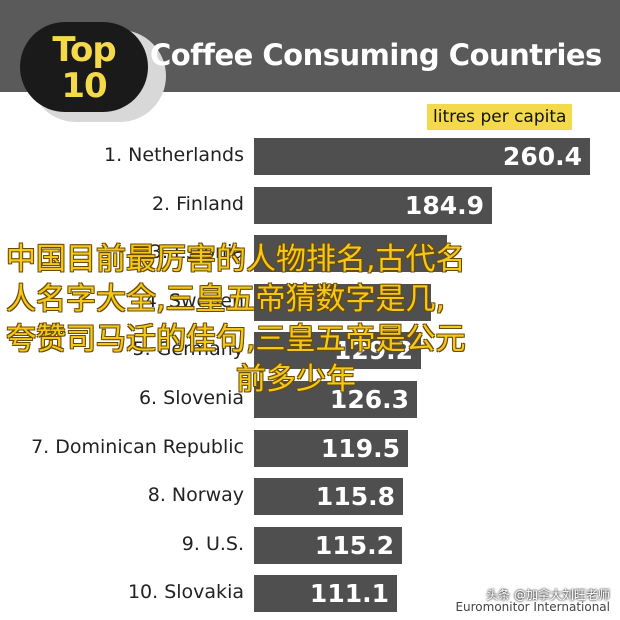  I want to click on bar-value-label: 115.8, so click(355, 497).